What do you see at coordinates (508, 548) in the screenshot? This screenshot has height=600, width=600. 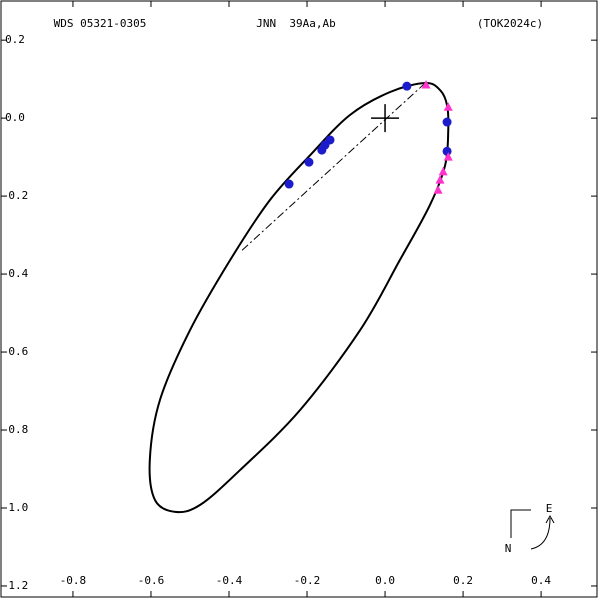 I see `compass-north: N` at bounding box center [508, 548].